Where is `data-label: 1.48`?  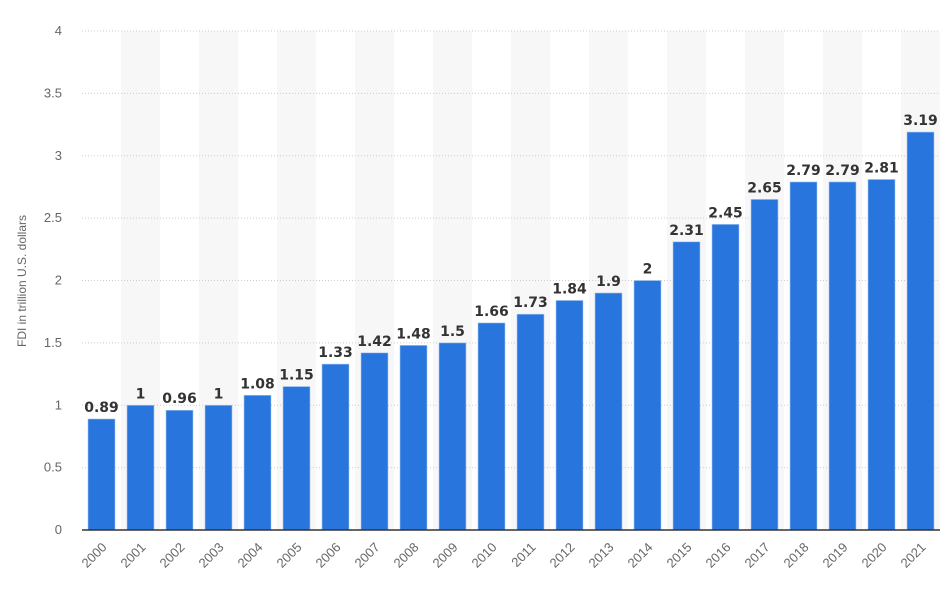 data-label: 1.48 is located at coordinates (413, 334).